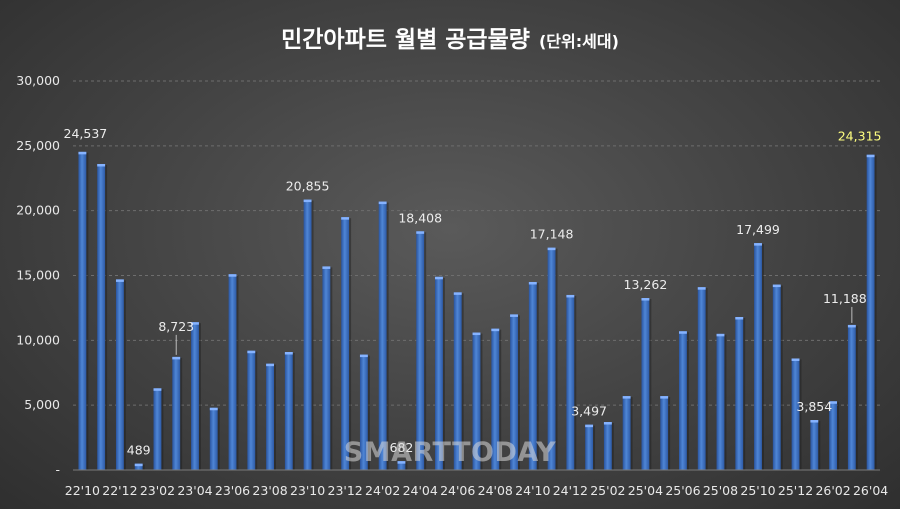 The width and height of the screenshot is (900, 509). Describe the element at coordinates (457, 490) in the screenshot. I see `x-tick-label: 24'06` at that location.